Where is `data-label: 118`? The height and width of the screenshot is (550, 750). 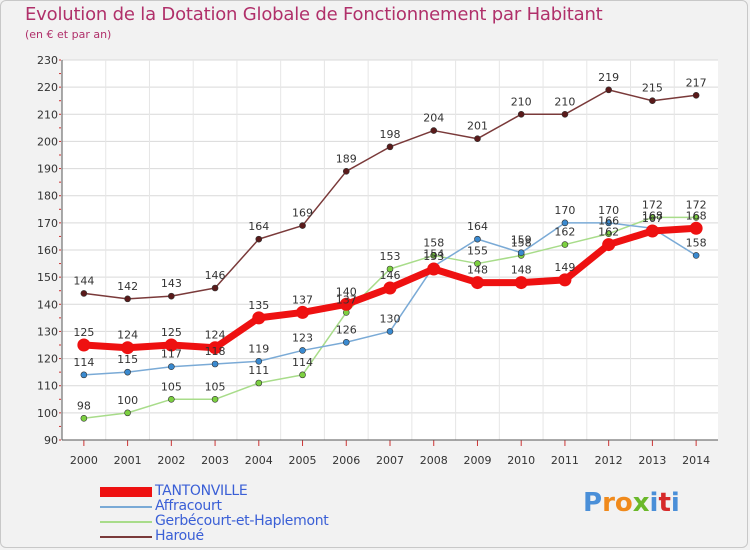
data-label: 118 is located at coordinates (215, 351).